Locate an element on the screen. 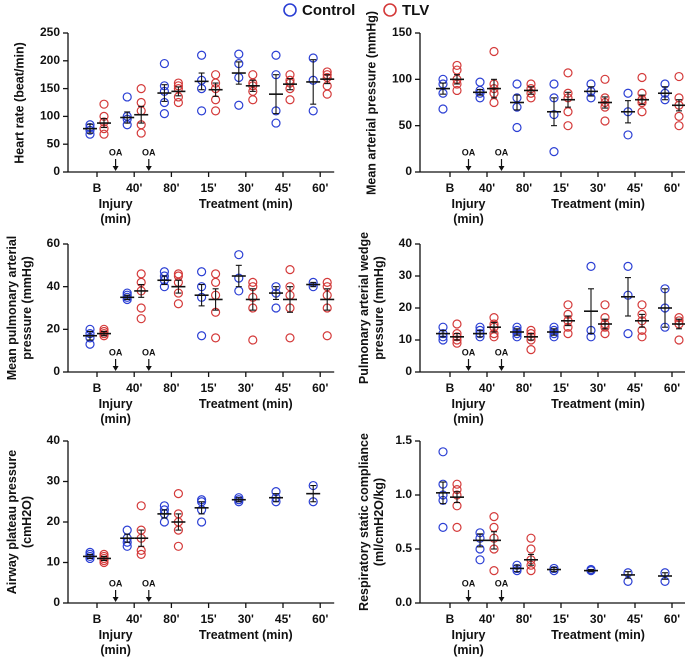 The image size is (685, 671). y-tick-label: 250 is located at coordinates (50, 32).